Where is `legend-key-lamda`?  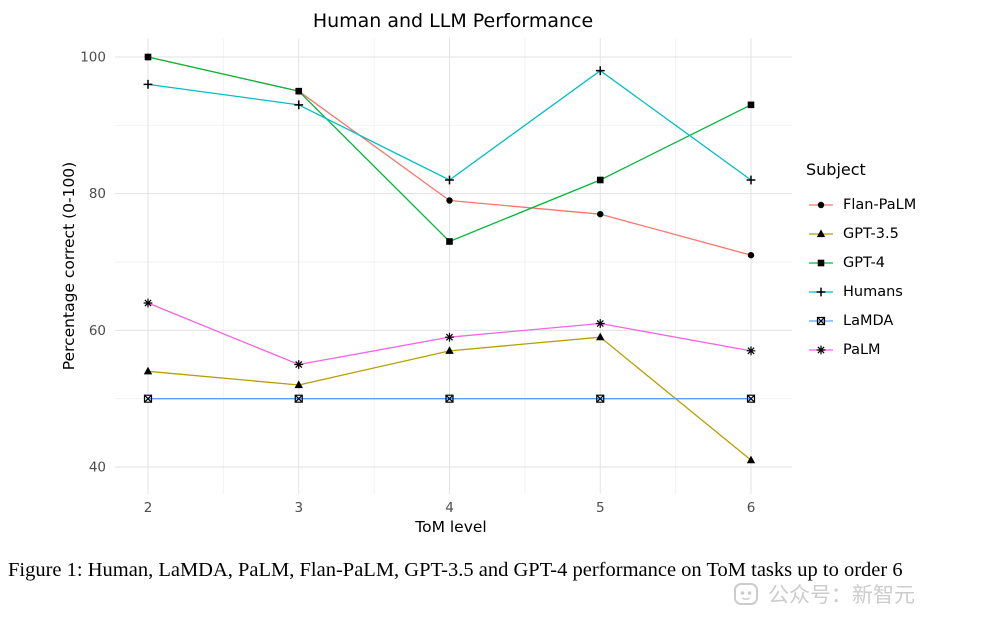
legend-key-lamda is located at coordinates (821, 320).